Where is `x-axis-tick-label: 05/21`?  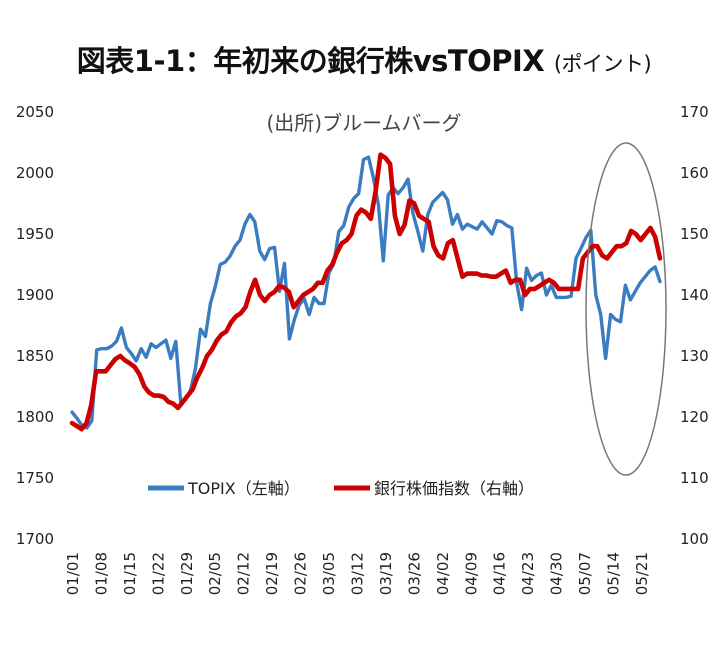 x-axis-tick-label: 05/21 is located at coordinates (642, 573).